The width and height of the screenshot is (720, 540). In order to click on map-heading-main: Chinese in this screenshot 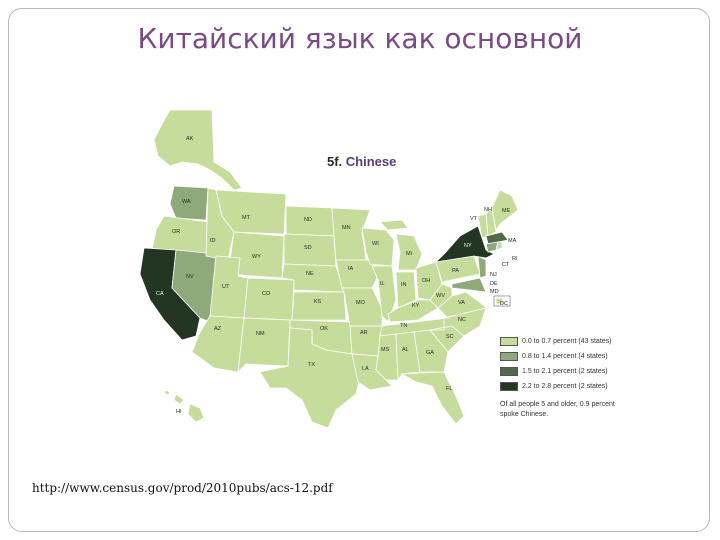, I will do `click(371, 161)`.